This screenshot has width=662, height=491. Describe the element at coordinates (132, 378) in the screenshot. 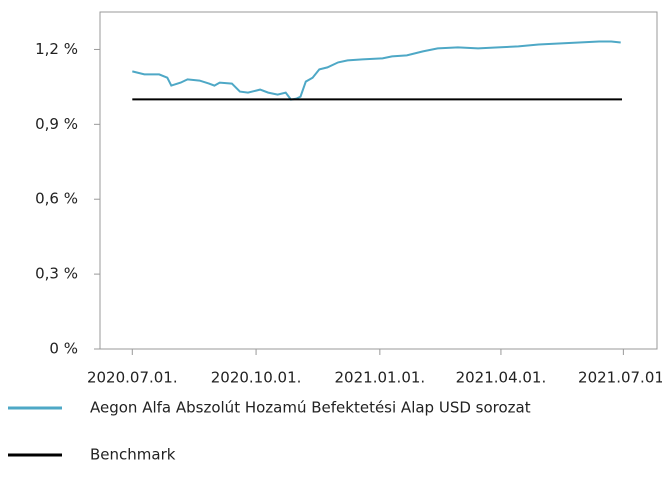

I see `x-tick-label: 2020.07.01.` at that location.